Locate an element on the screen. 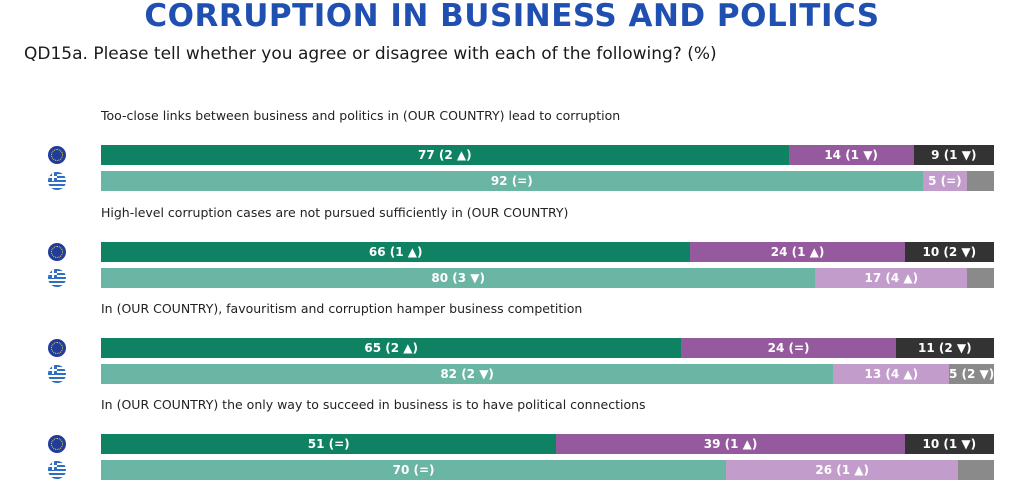 The height and width of the screenshot is (501, 1024). eu-bar-row: 65 (2 ▲) 24 (=) 11 (2 ▼) is located at coordinates (547, 348).